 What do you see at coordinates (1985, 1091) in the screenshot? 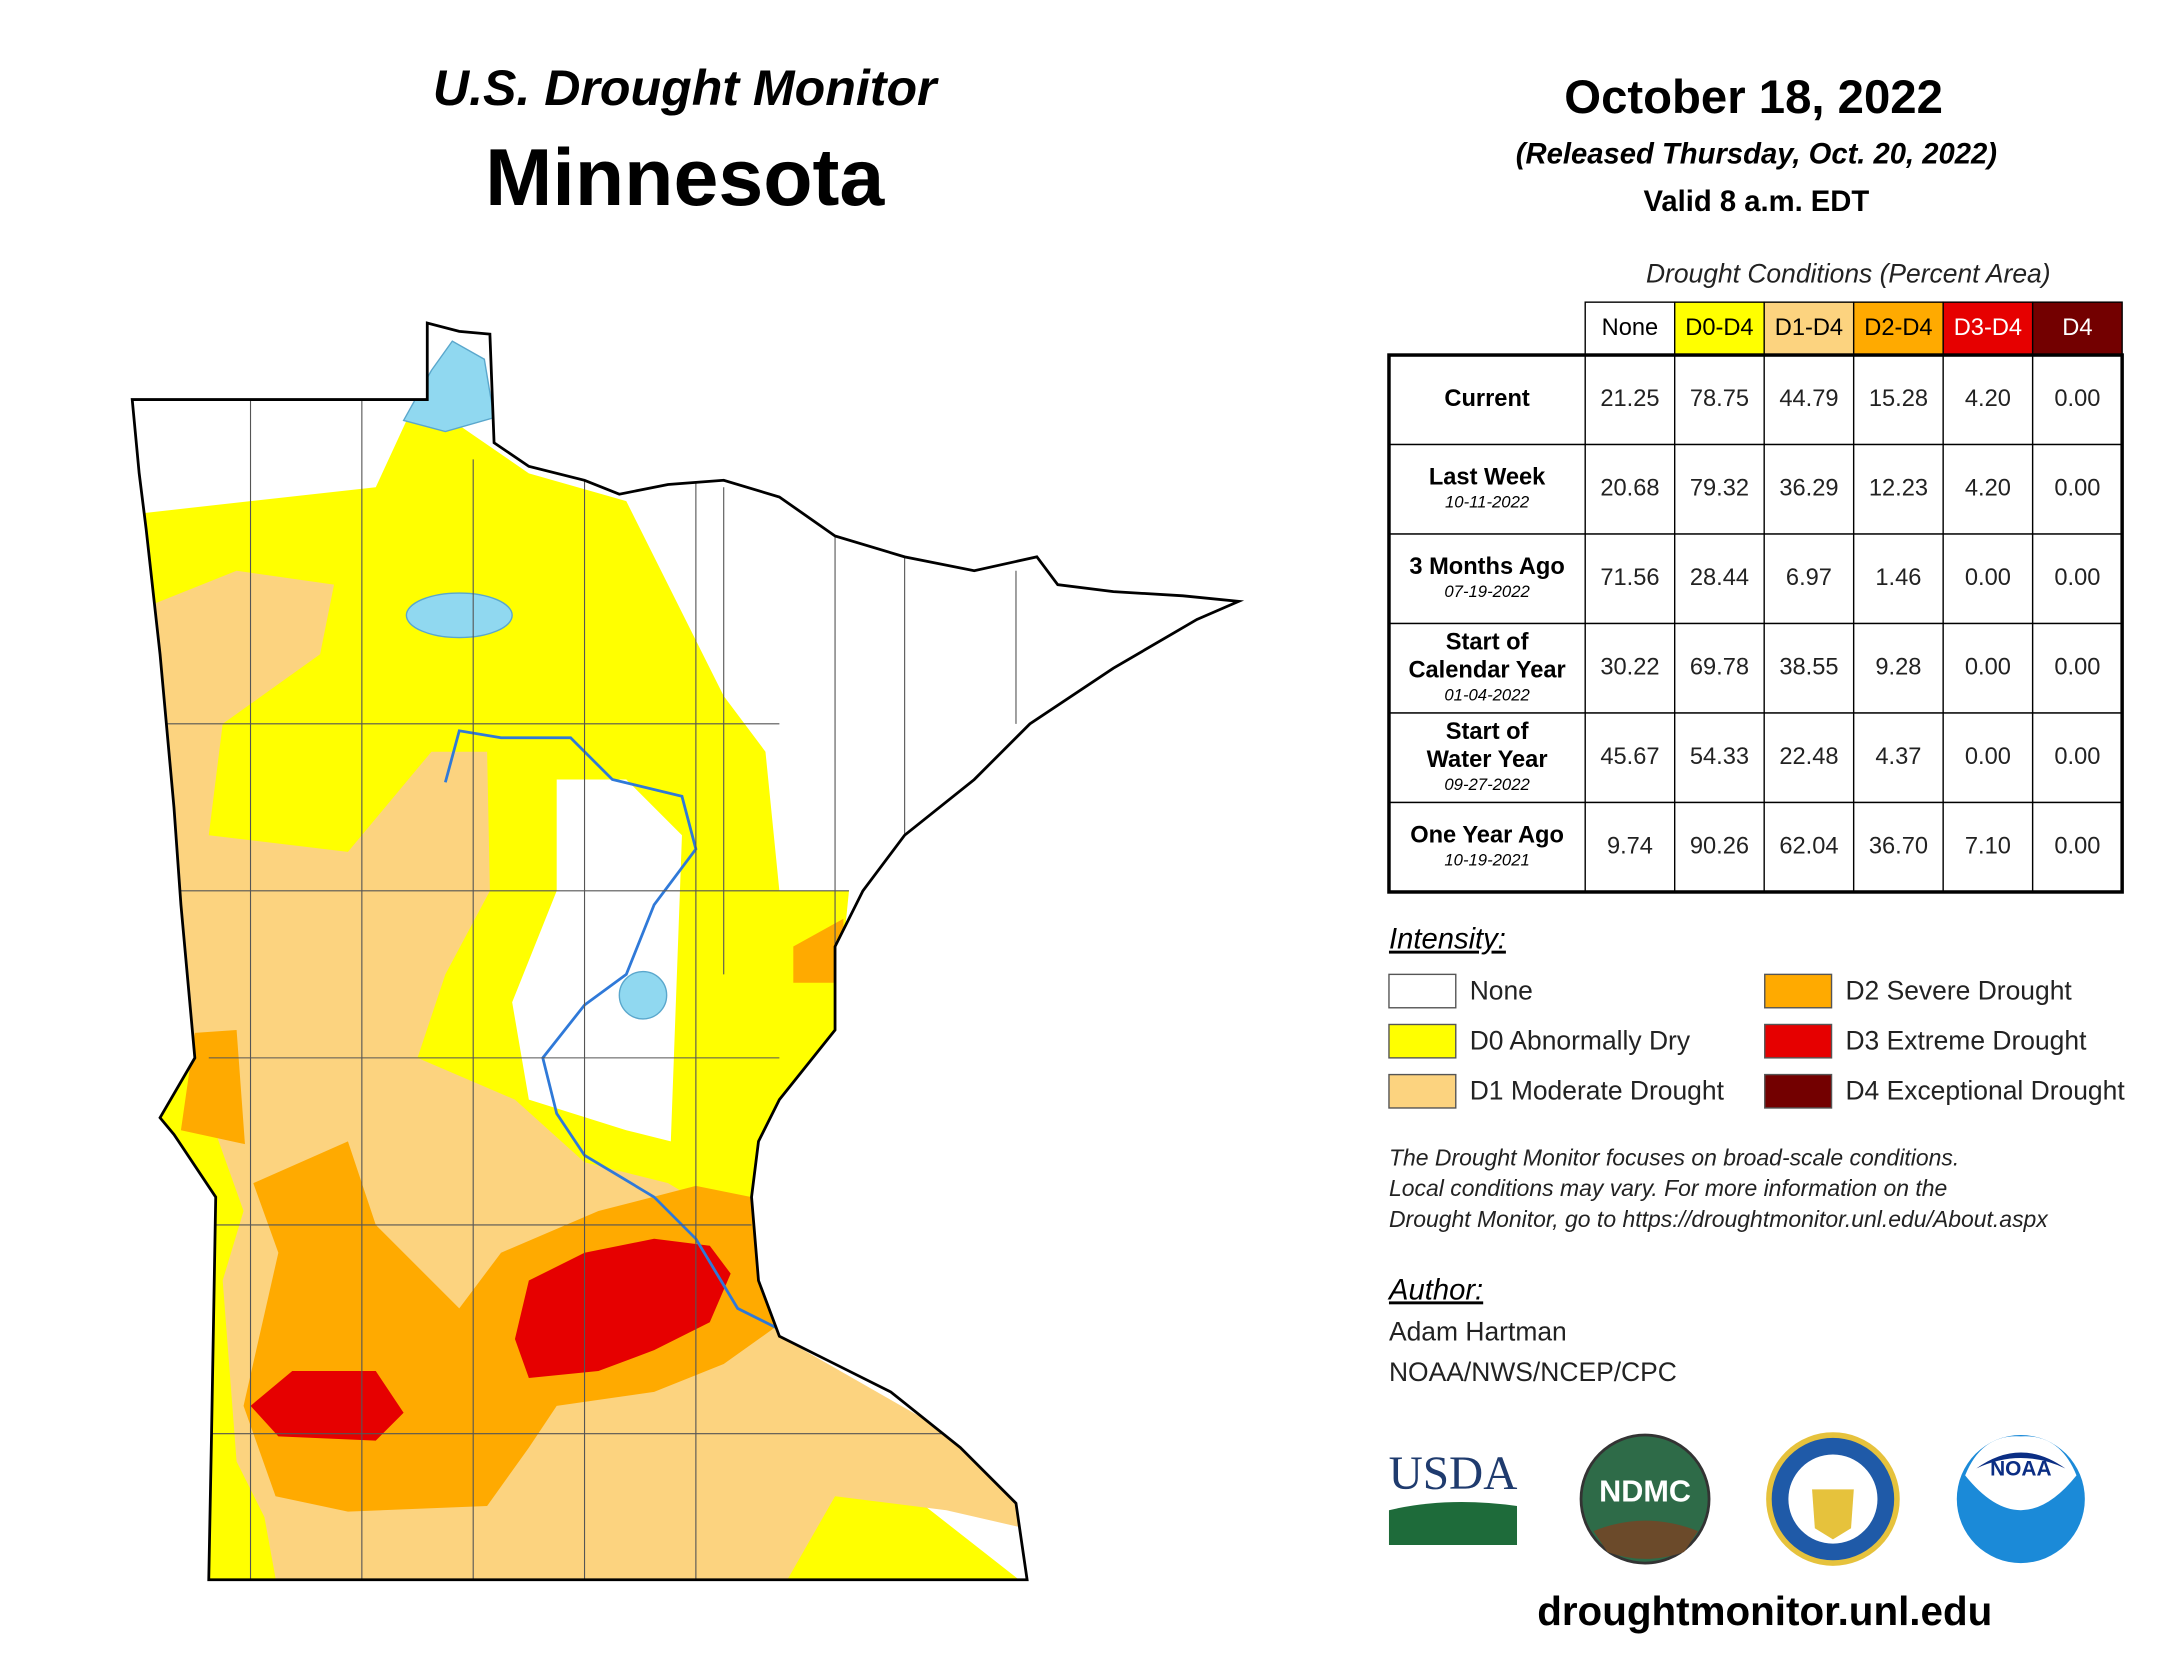
I see `legend-label: D4 Exceptional Drought` at bounding box center [1985, 1091].